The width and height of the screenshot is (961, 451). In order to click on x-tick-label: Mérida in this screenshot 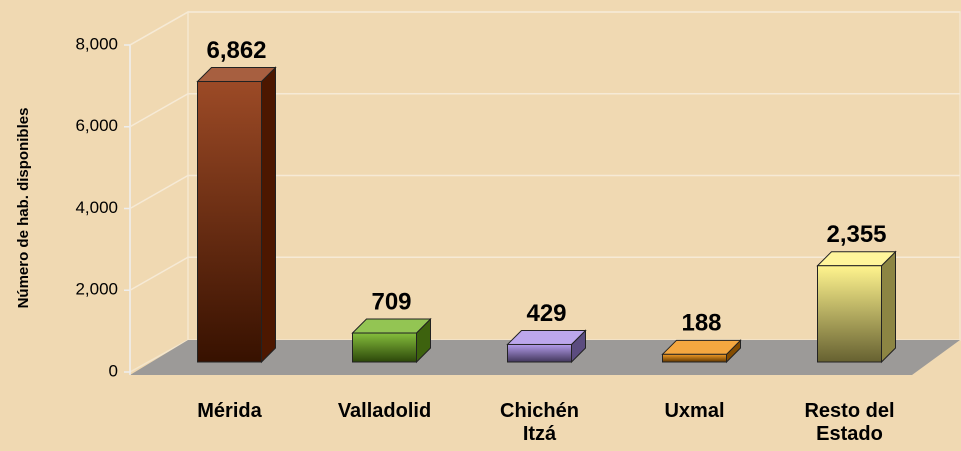, I will do `click(229, 411)`.